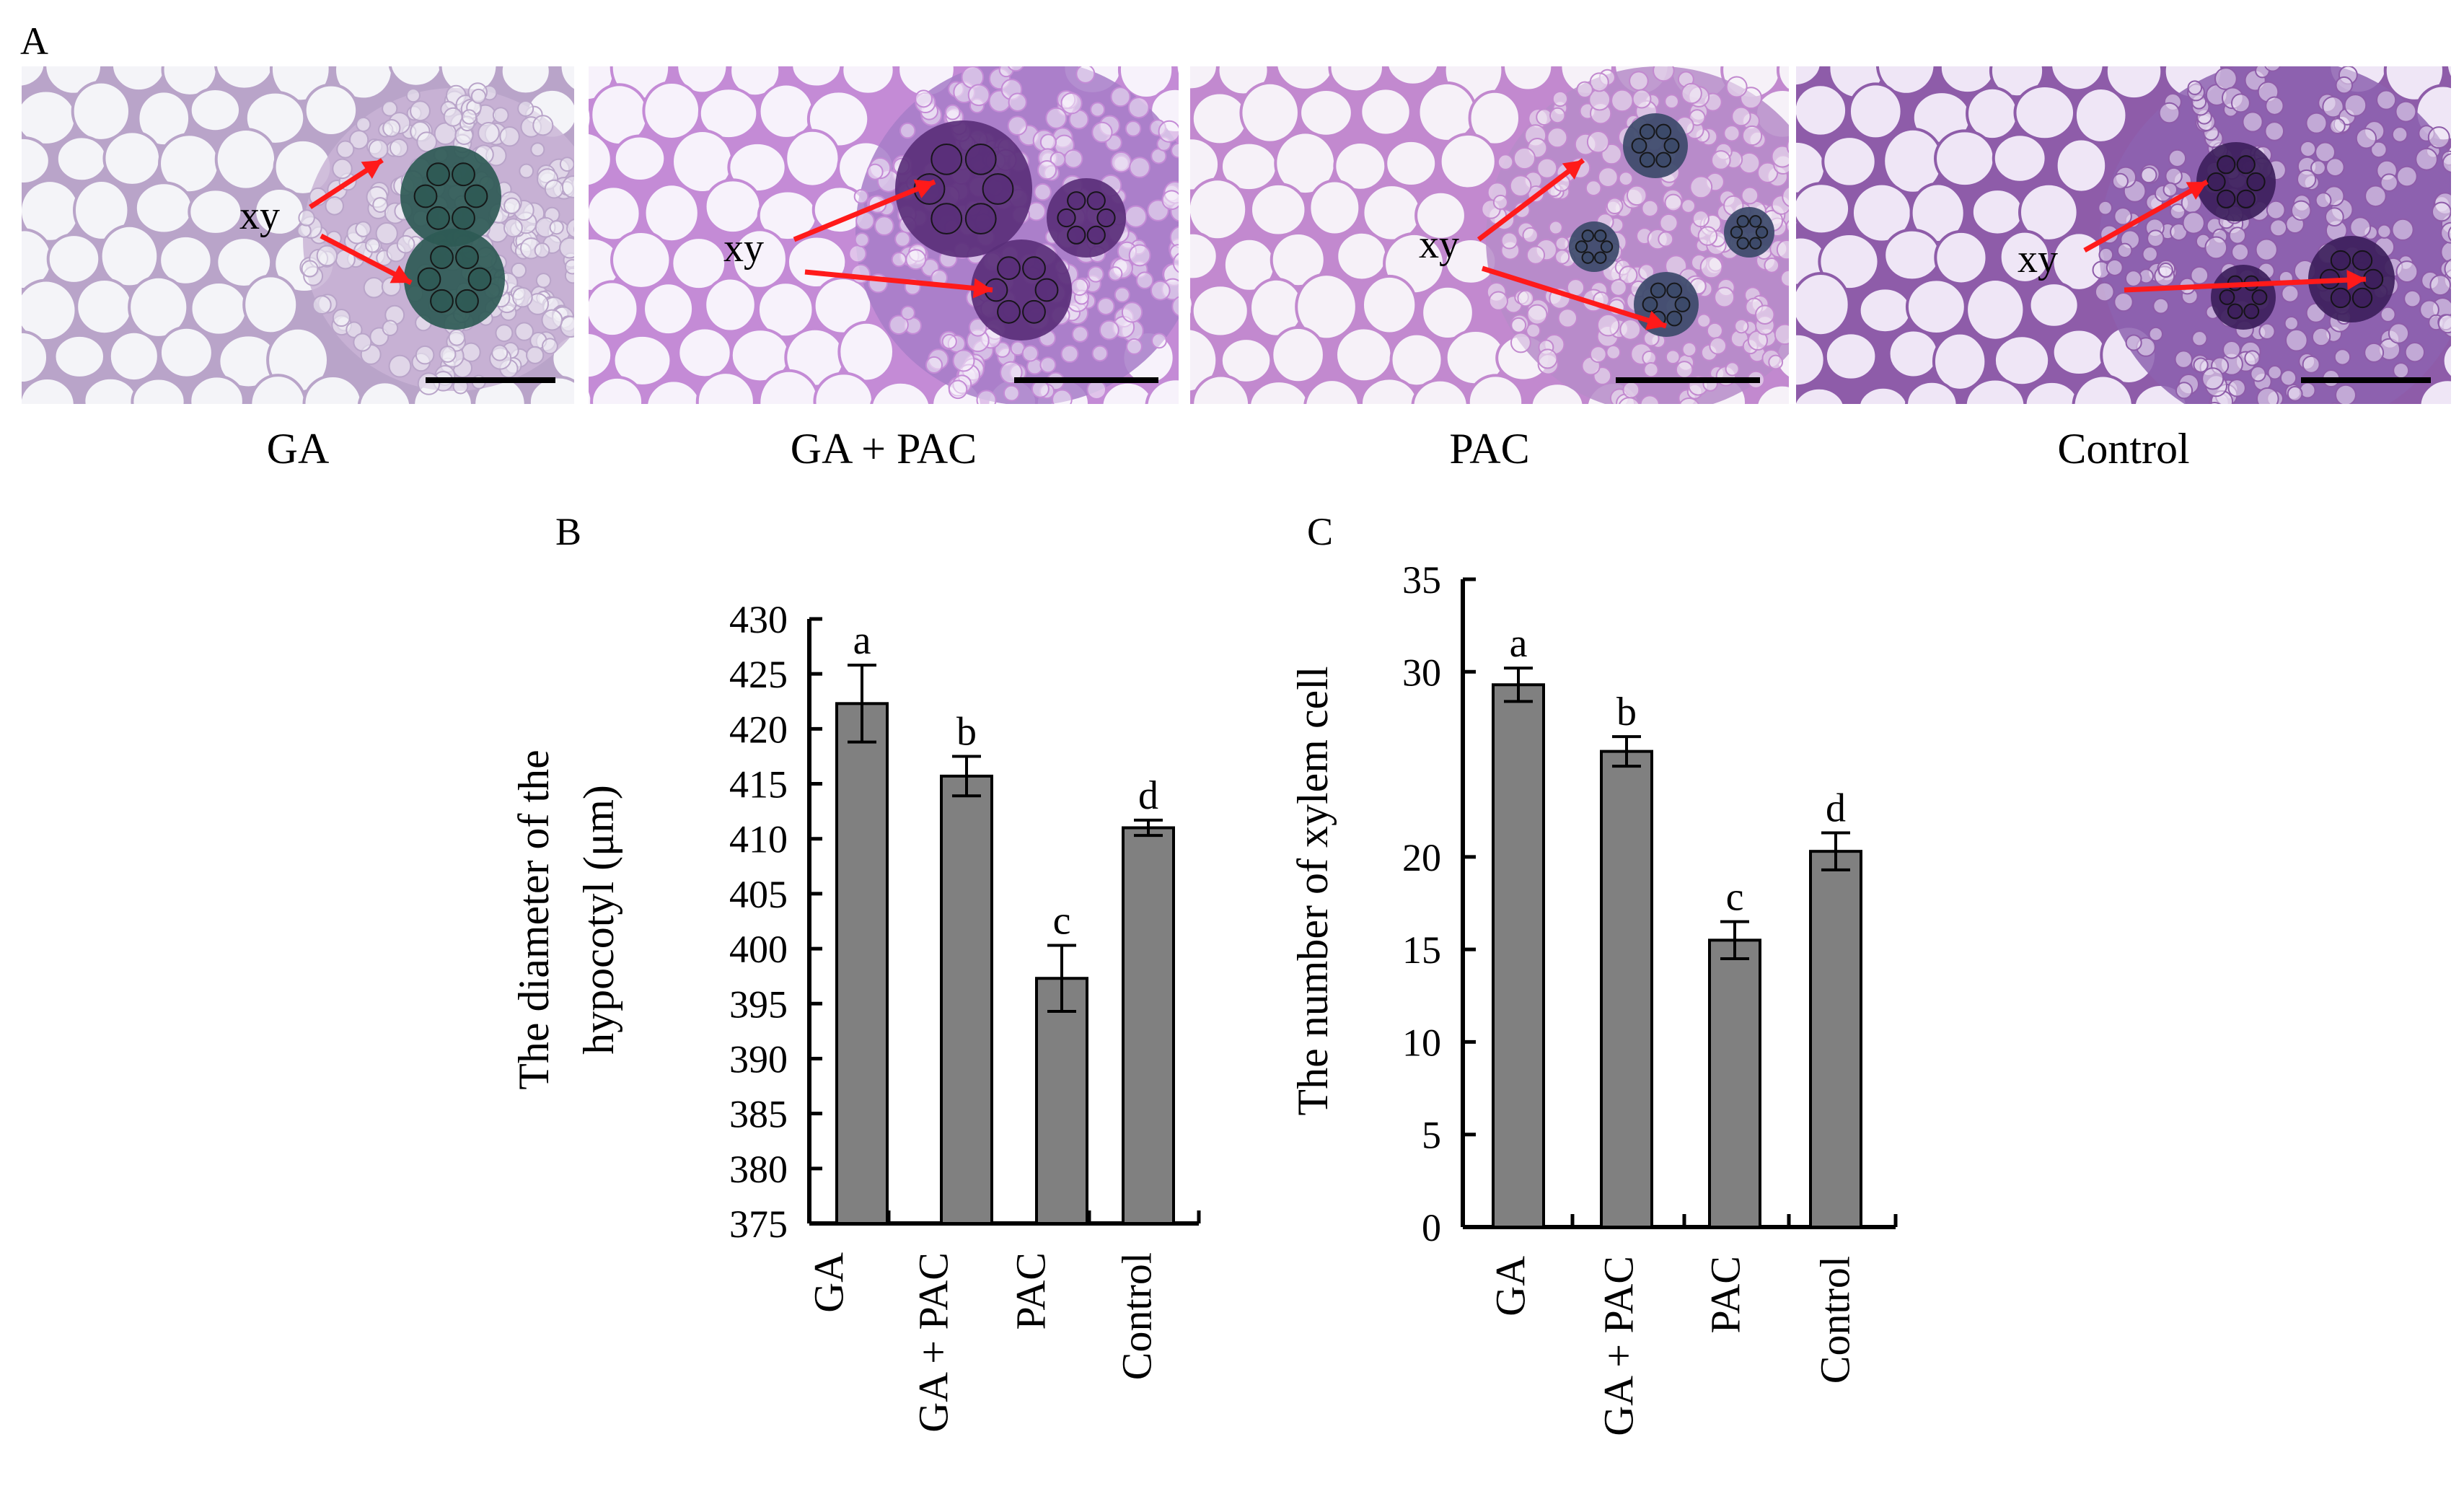  I want to click on micrograph-label-ga: GA, so click(298, 449).